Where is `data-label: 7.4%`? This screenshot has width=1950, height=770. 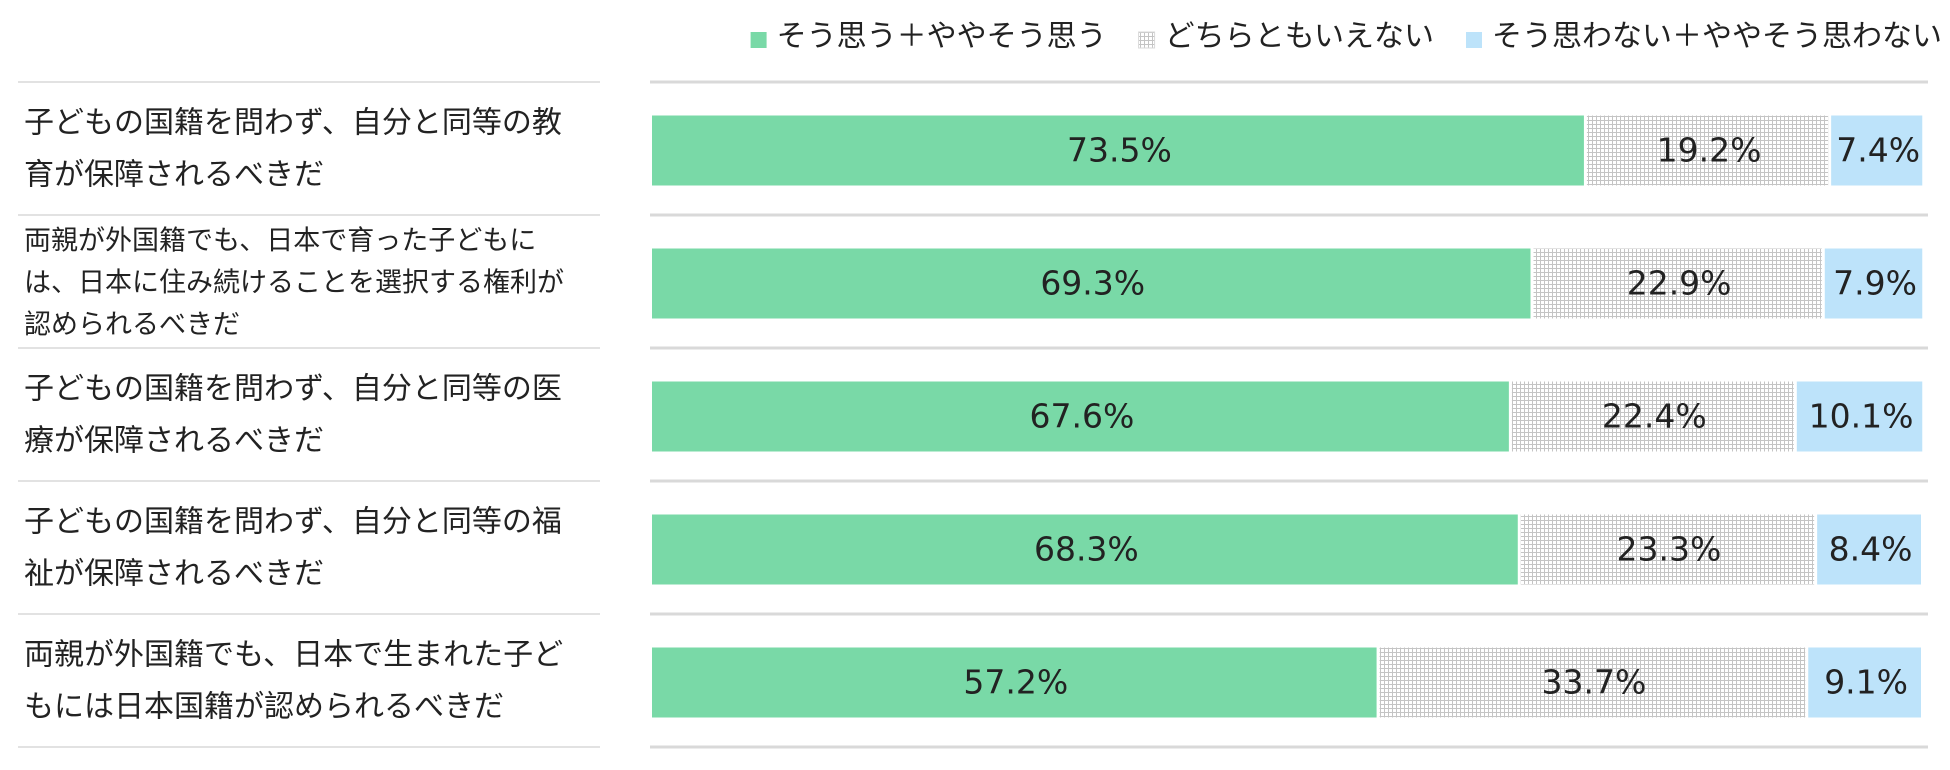 data-label: 7.4% is located at coordinates (1878, 150).